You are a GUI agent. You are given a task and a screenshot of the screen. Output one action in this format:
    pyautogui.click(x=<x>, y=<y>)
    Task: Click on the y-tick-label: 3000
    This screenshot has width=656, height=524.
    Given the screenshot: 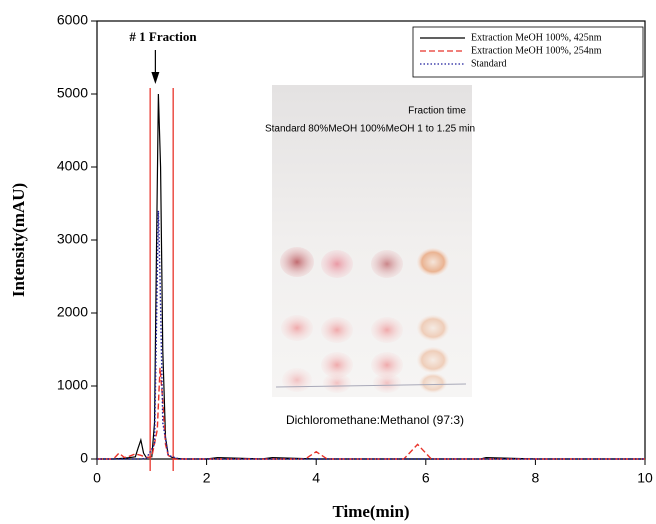 What is the action you would take?
    pyautogui.click(x=72, y=239)
    